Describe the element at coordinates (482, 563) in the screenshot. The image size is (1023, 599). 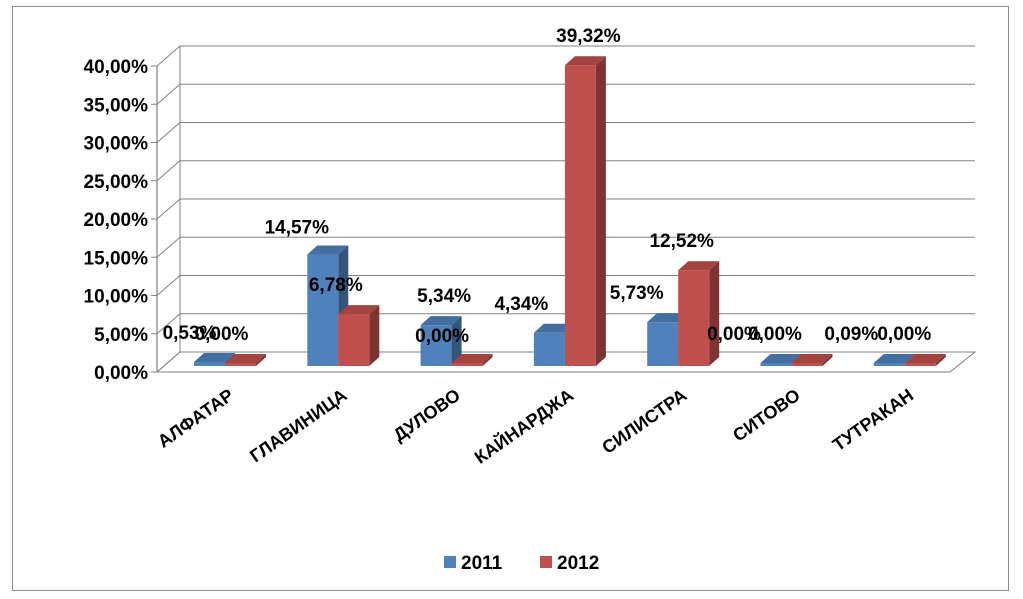
I see `legend-label-2011: 2011` at that location.